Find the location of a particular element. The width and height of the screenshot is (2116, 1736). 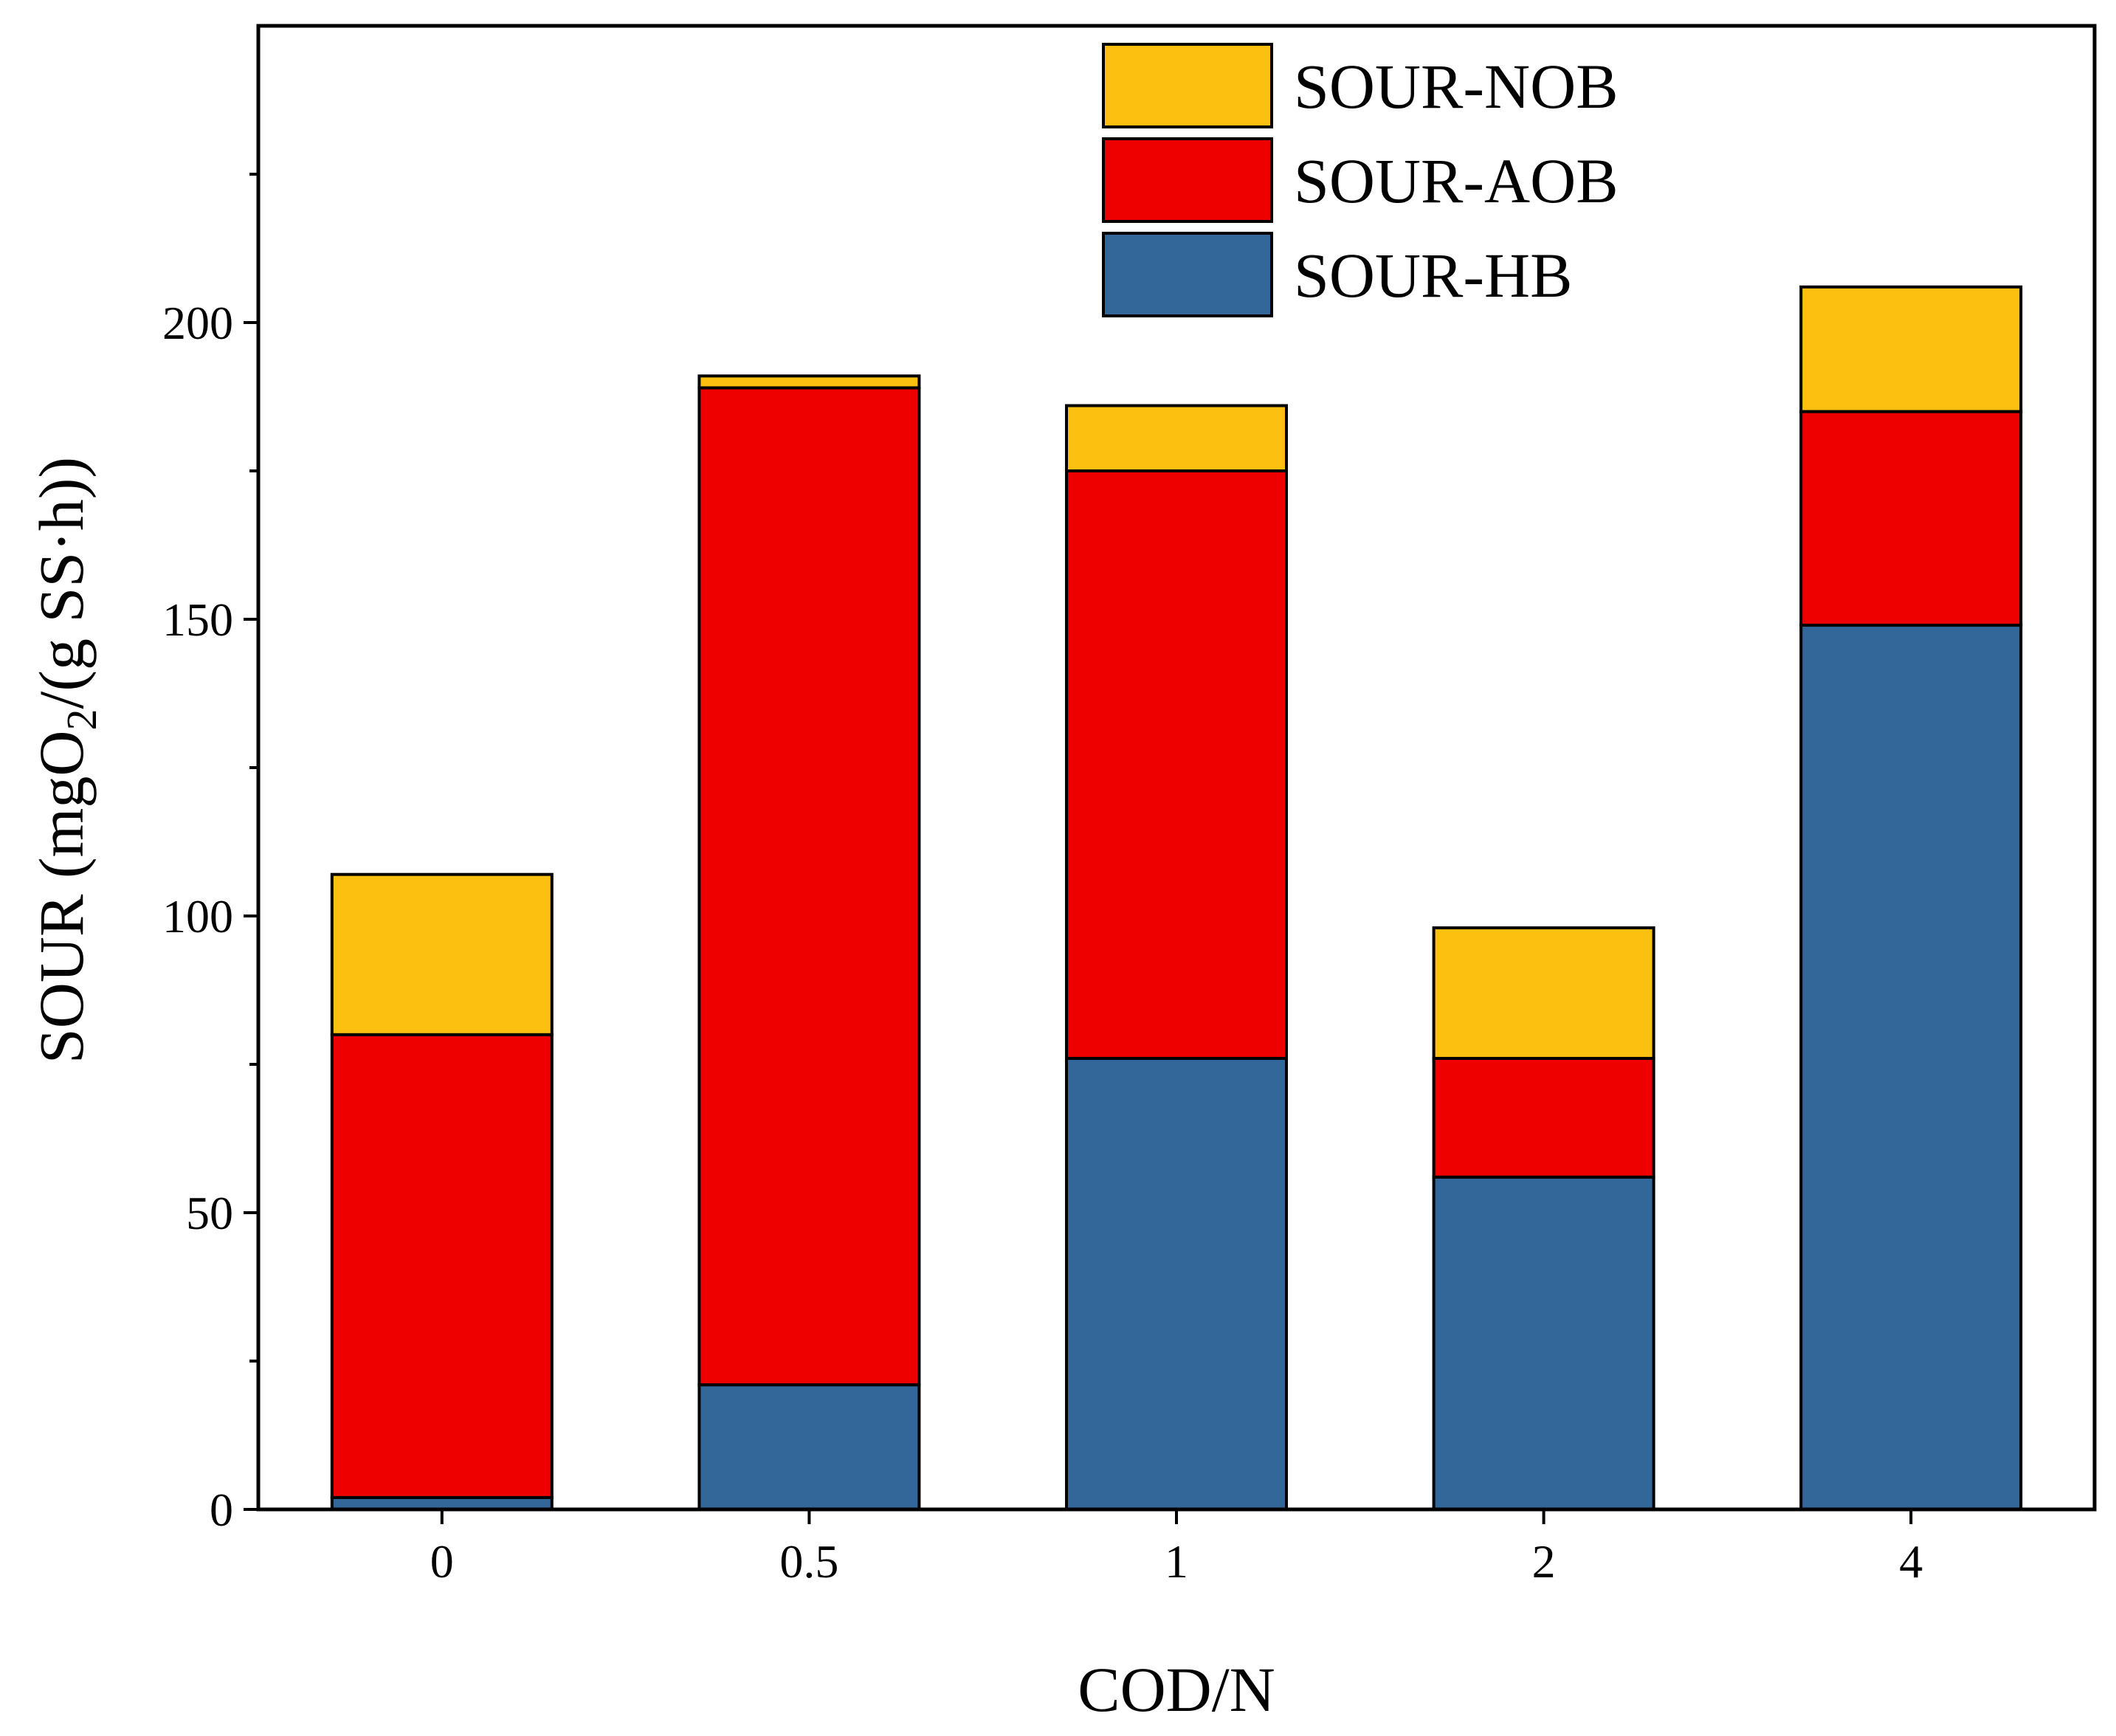

legend-layer: SOUR-NOB SOUR-AOB SOUR-HB is located at coordinates (1360, 180).